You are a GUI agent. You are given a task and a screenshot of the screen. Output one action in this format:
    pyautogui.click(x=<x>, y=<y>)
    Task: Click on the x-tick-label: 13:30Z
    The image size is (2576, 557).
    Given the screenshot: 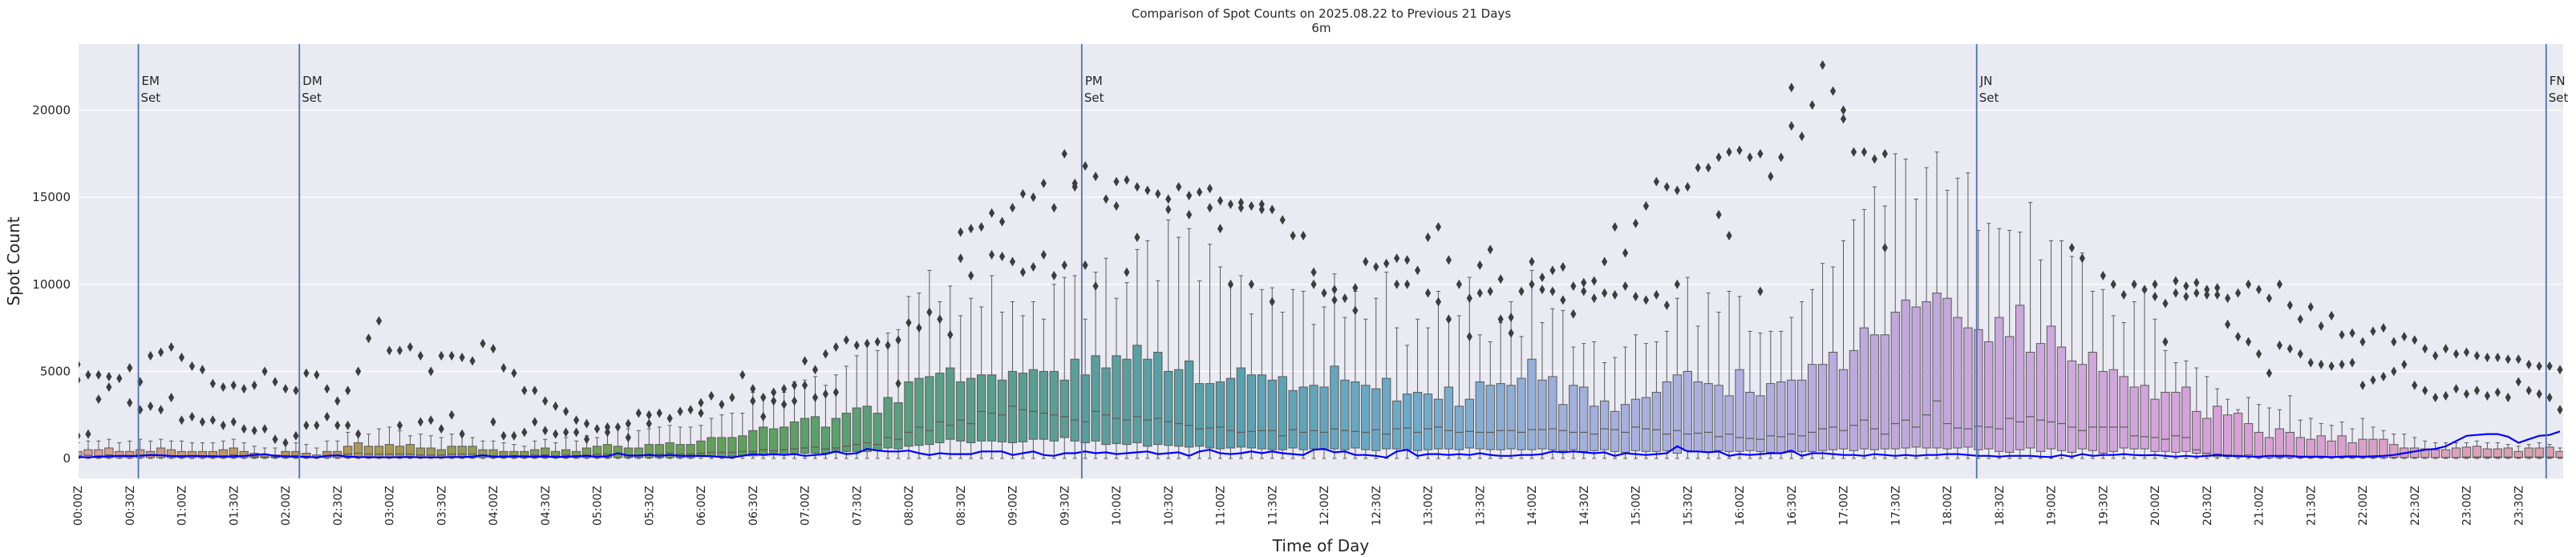 What is the action you would take?
    pyautogui.click(x=1480, y=506)
    